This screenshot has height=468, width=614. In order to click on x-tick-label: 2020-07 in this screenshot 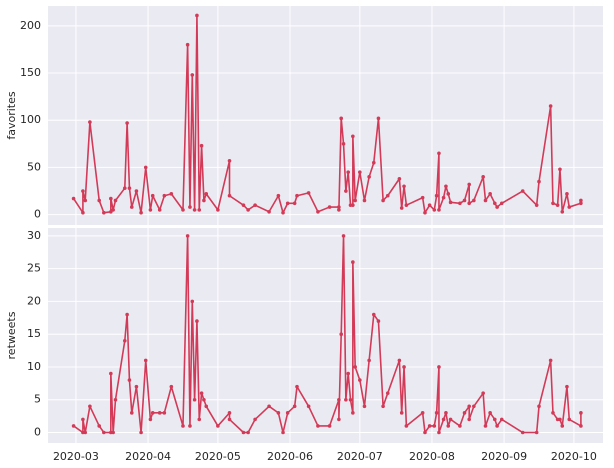, I will do `click(360, 456)`.